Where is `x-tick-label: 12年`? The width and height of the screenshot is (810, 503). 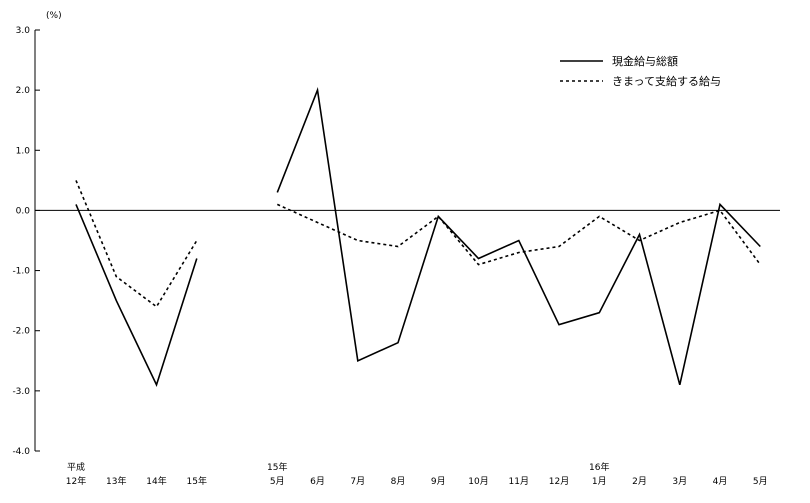
x-tick-label: 12年 is located at coordinates (76, 481).